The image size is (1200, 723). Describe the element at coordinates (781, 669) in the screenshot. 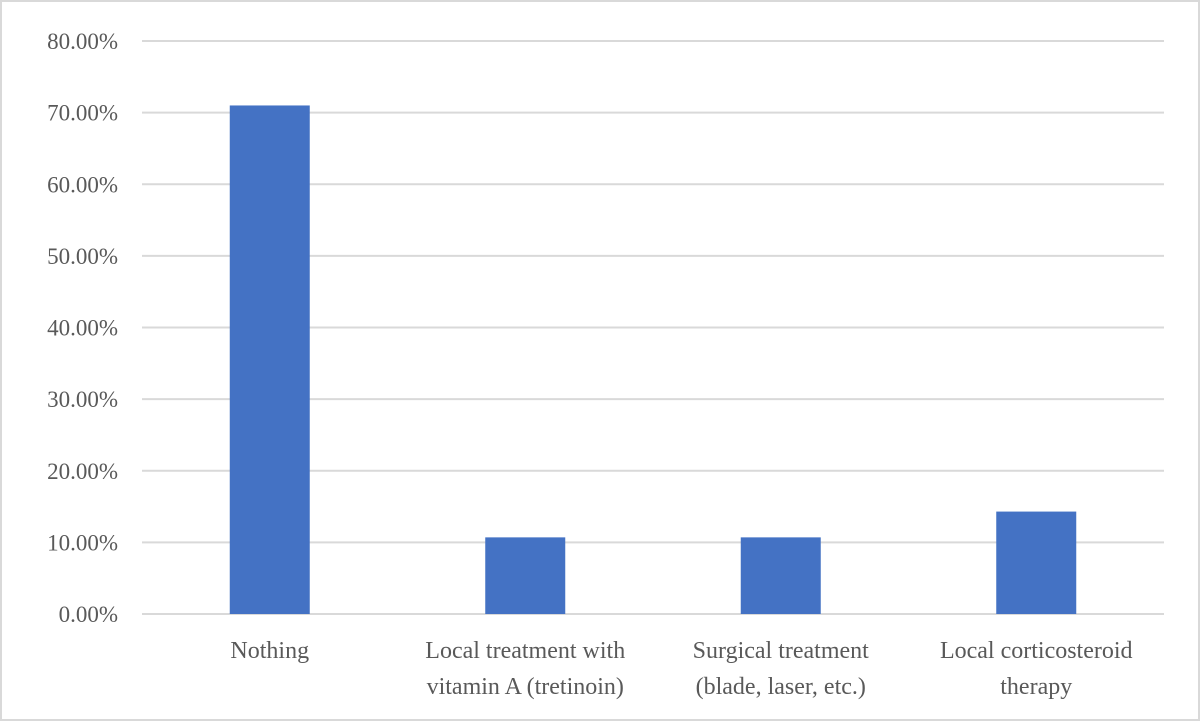

I see `x-category-label: Surgical treatment (blade, laser, etc.)` at that location.